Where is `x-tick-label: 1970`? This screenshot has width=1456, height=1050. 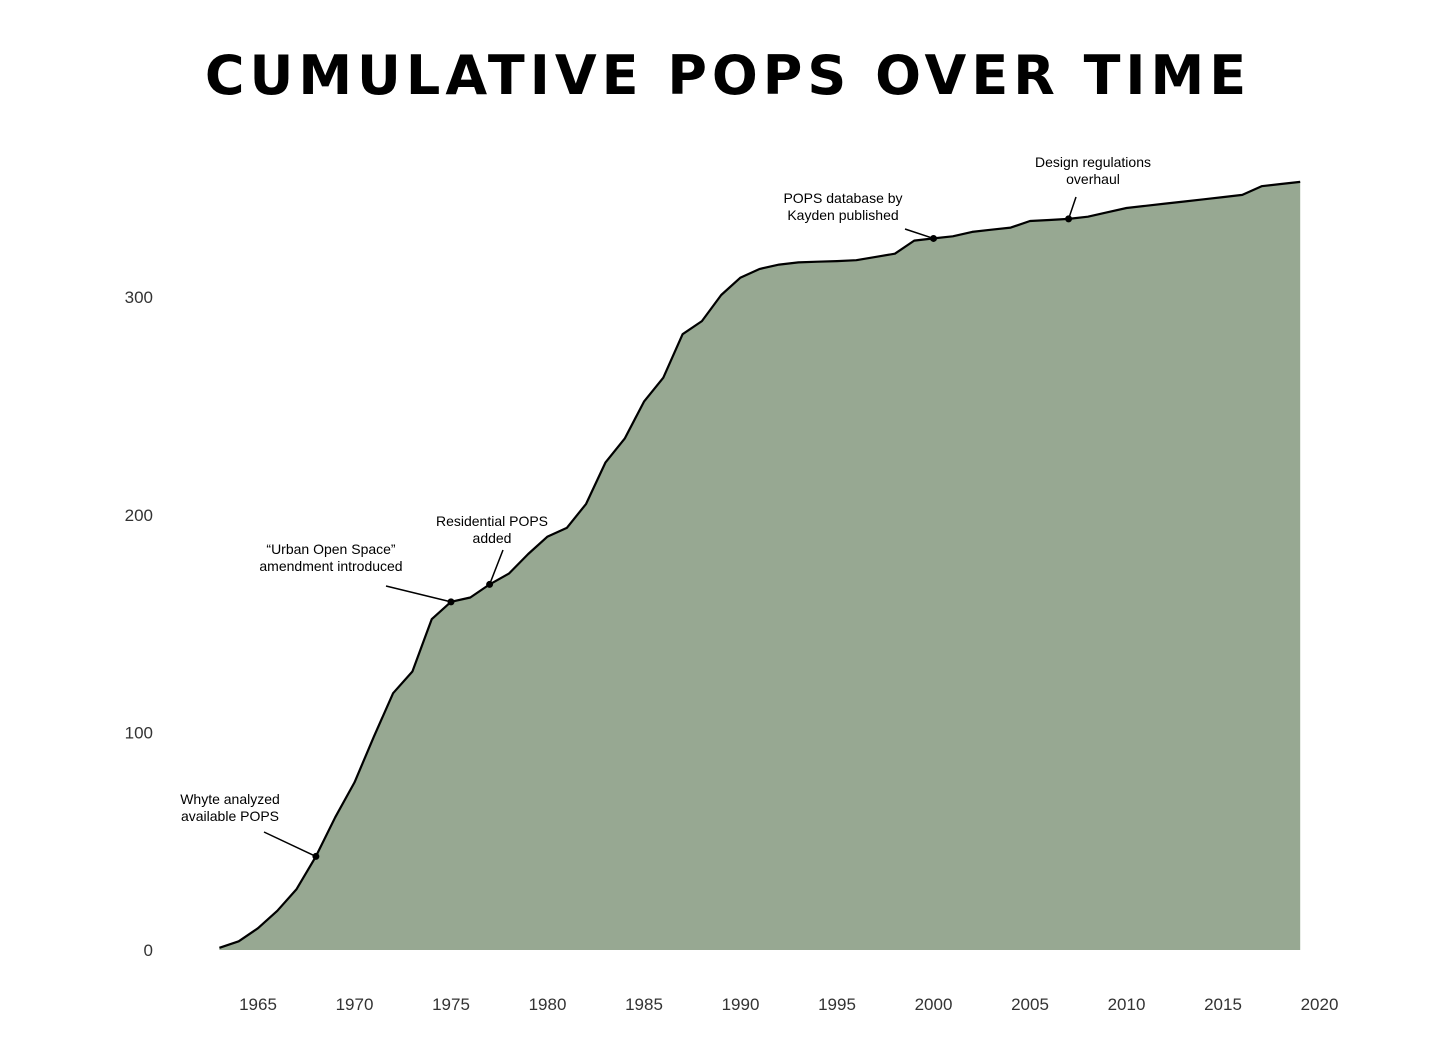
x-tick-label: 1970 is located at coordinates (355, 1004).